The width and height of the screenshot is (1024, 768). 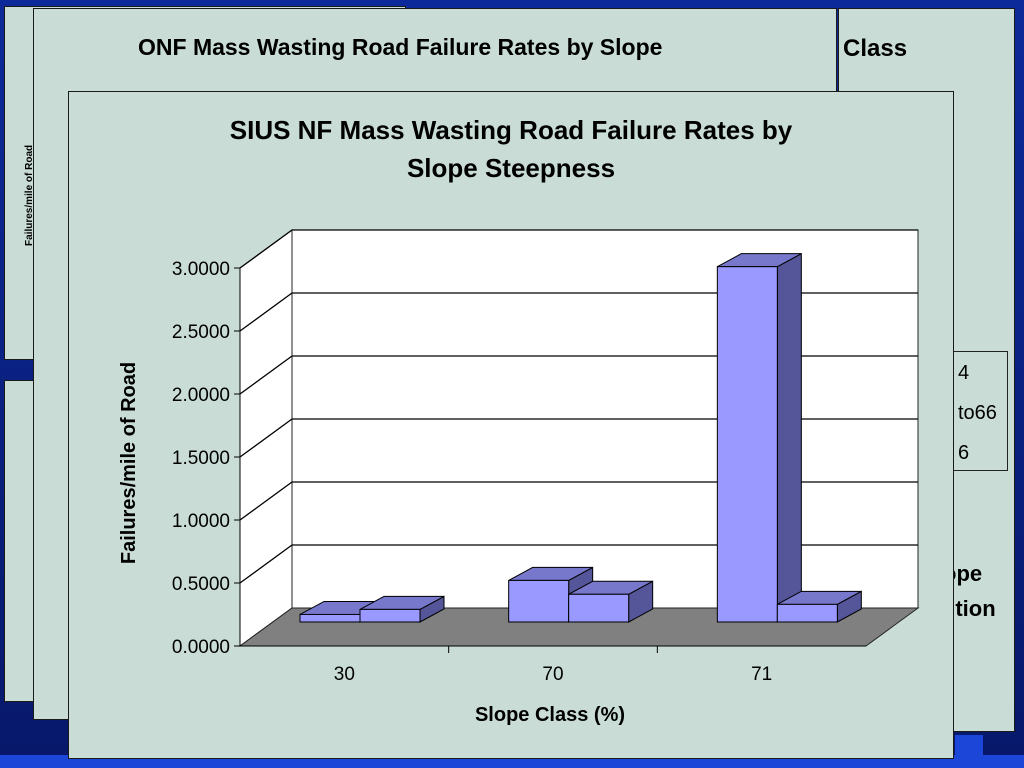 I want to click on back-legend-item: 6, so click(x=964, y=453).